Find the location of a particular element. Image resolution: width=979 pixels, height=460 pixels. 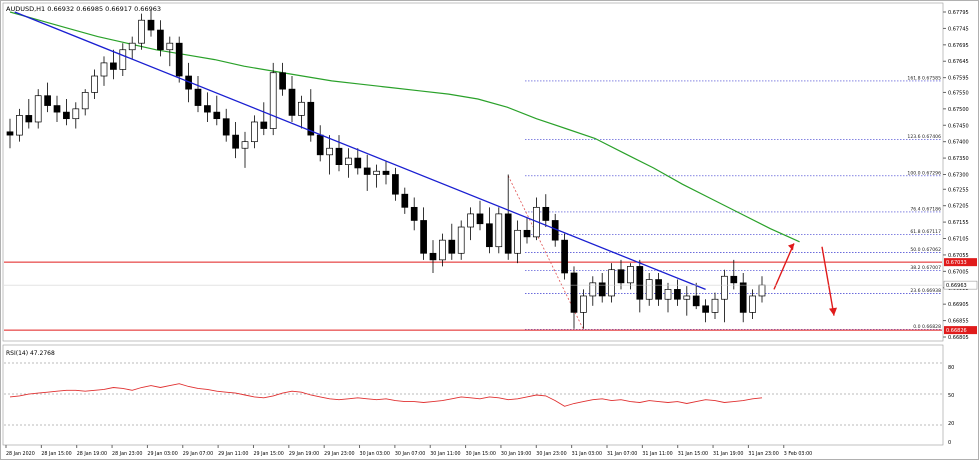

arrow-down-line is located at coordinates (828, 281).